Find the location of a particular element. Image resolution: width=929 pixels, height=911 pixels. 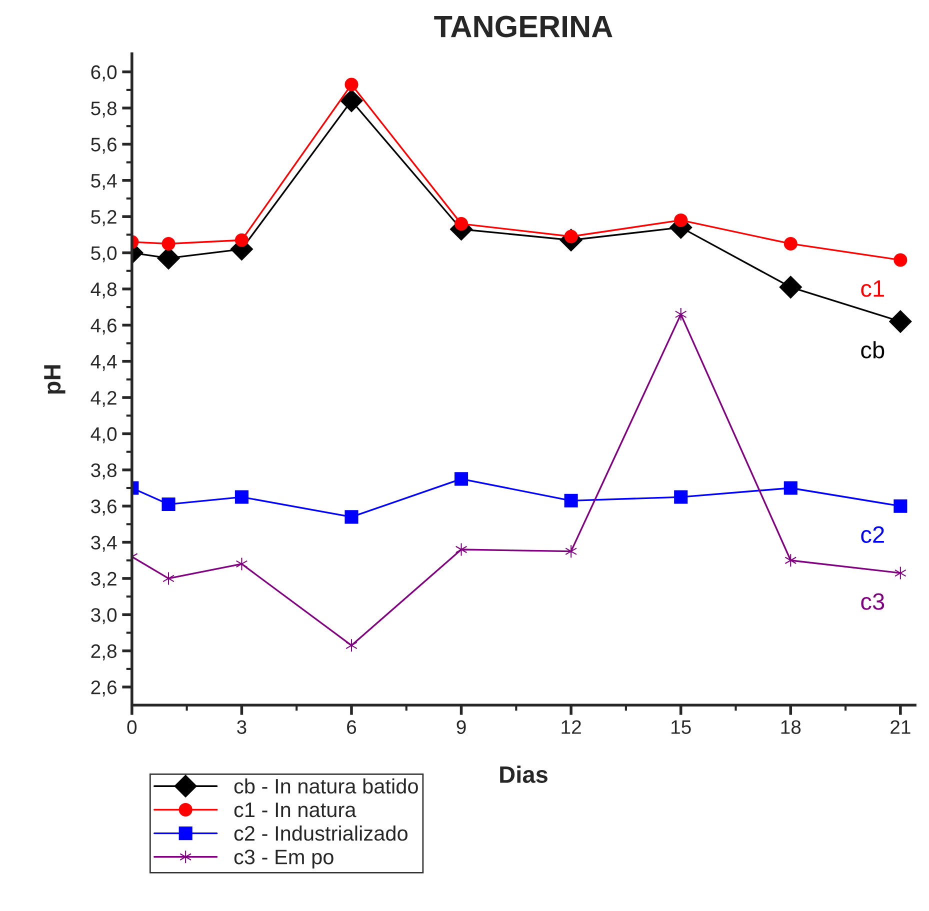

x-tick-label: 0 is located at coordinates (132, 727).